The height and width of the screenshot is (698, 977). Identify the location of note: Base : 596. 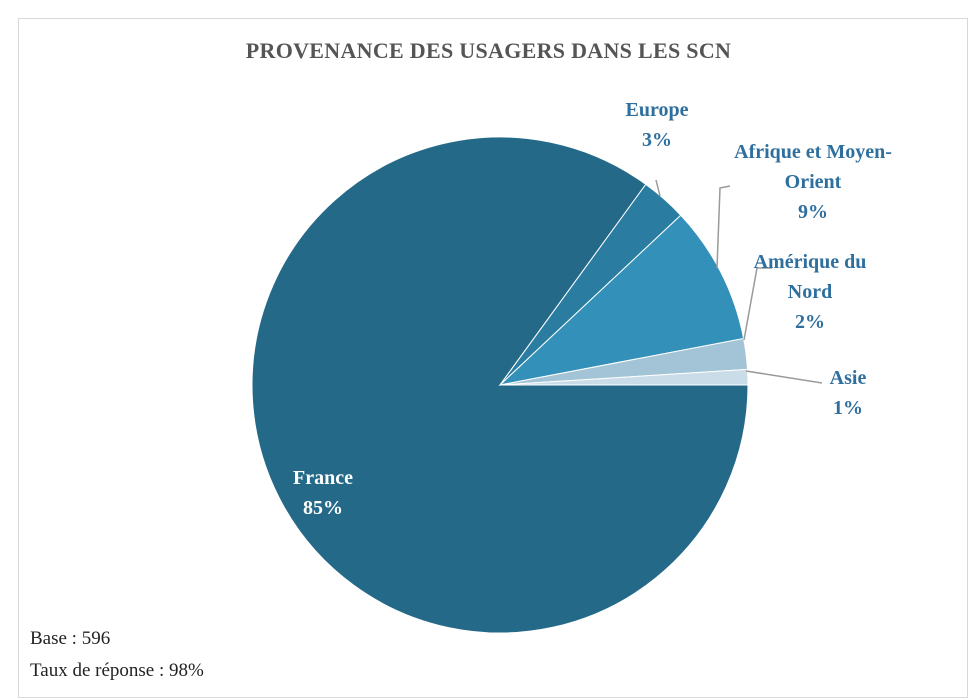
(70, 638).